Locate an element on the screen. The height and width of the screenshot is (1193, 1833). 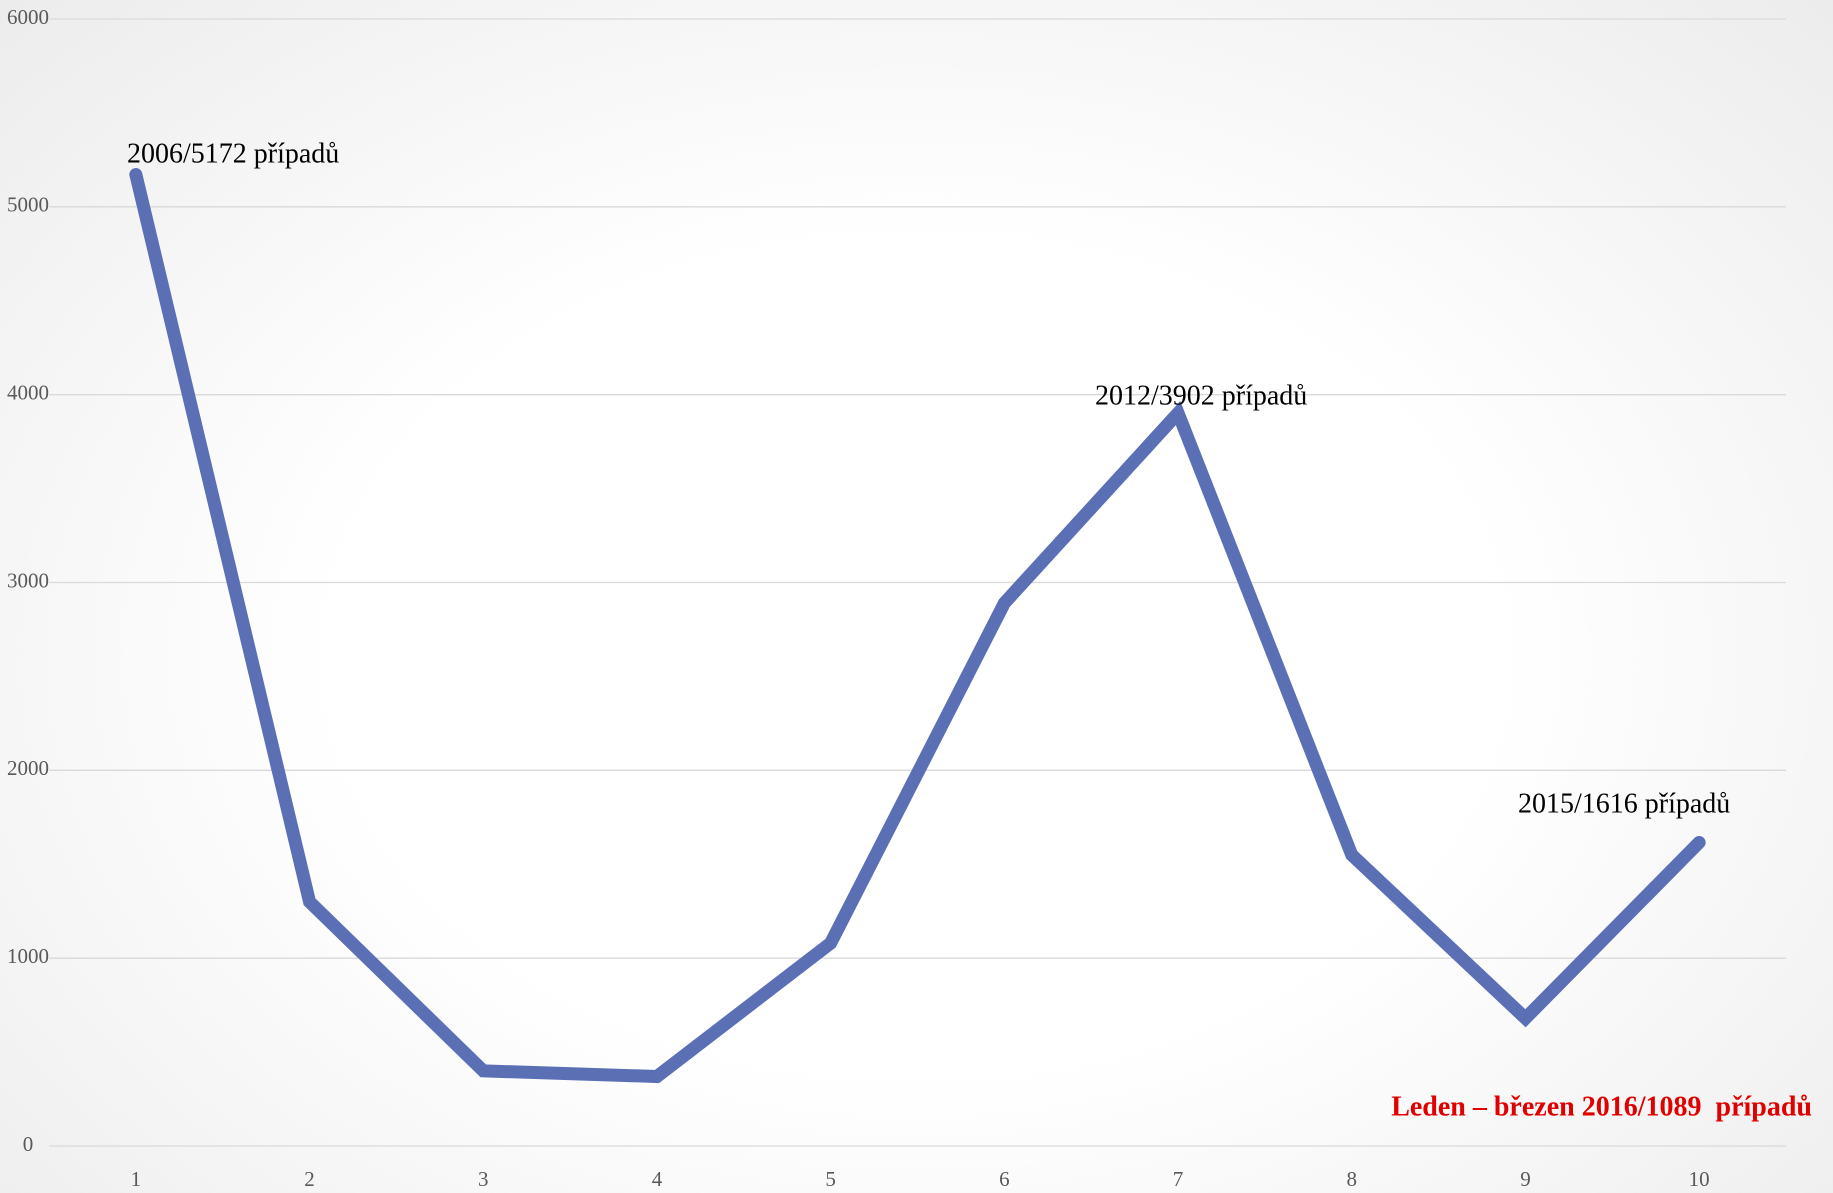
annotation: 2012/3902 případů is located at coordinates (1201, 395).